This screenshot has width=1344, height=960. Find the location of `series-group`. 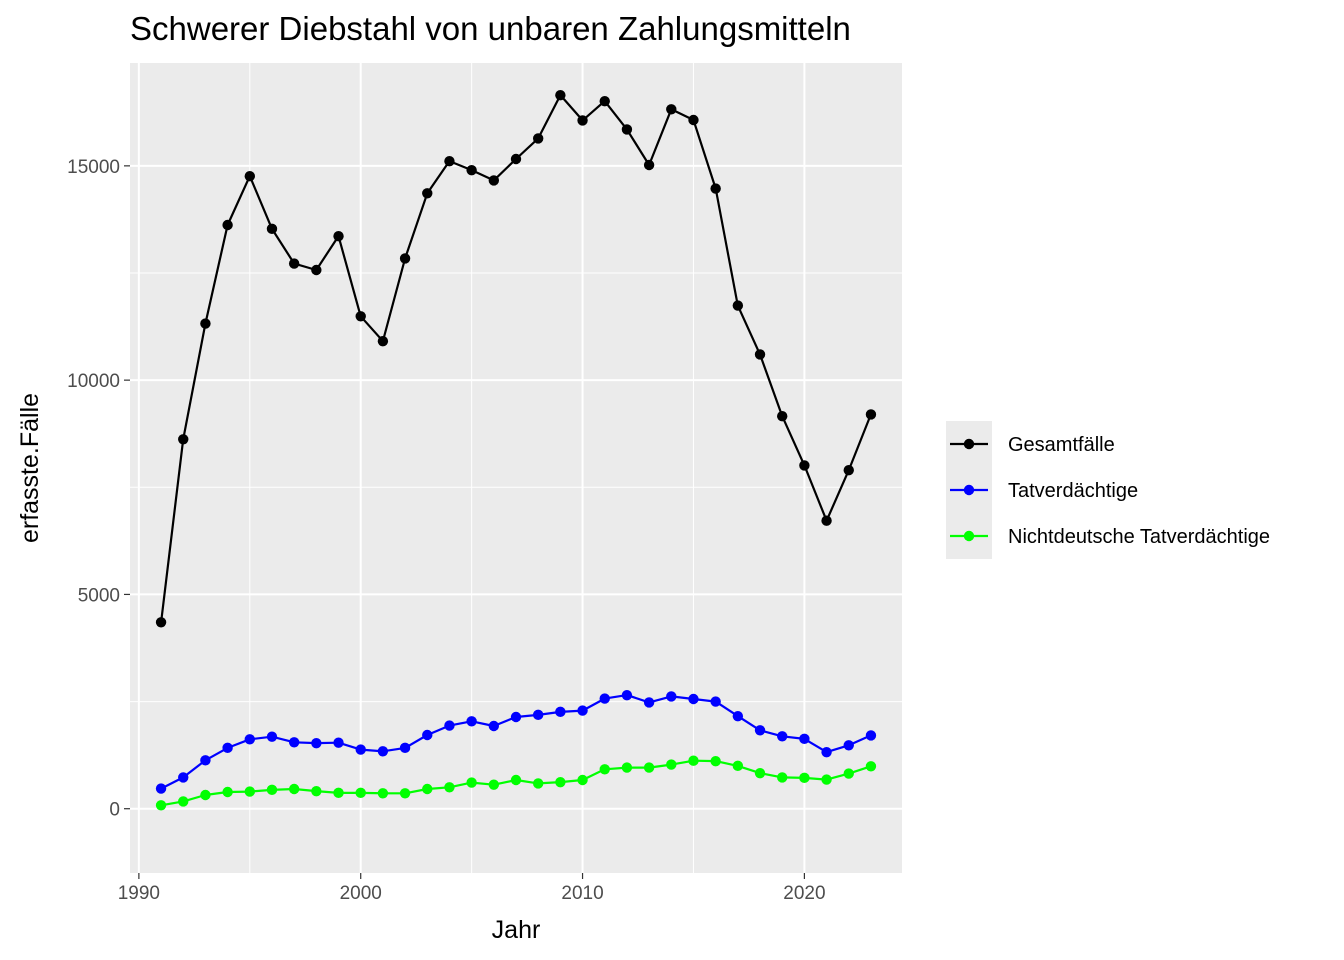

series-group is located at coordinates (516, 783).